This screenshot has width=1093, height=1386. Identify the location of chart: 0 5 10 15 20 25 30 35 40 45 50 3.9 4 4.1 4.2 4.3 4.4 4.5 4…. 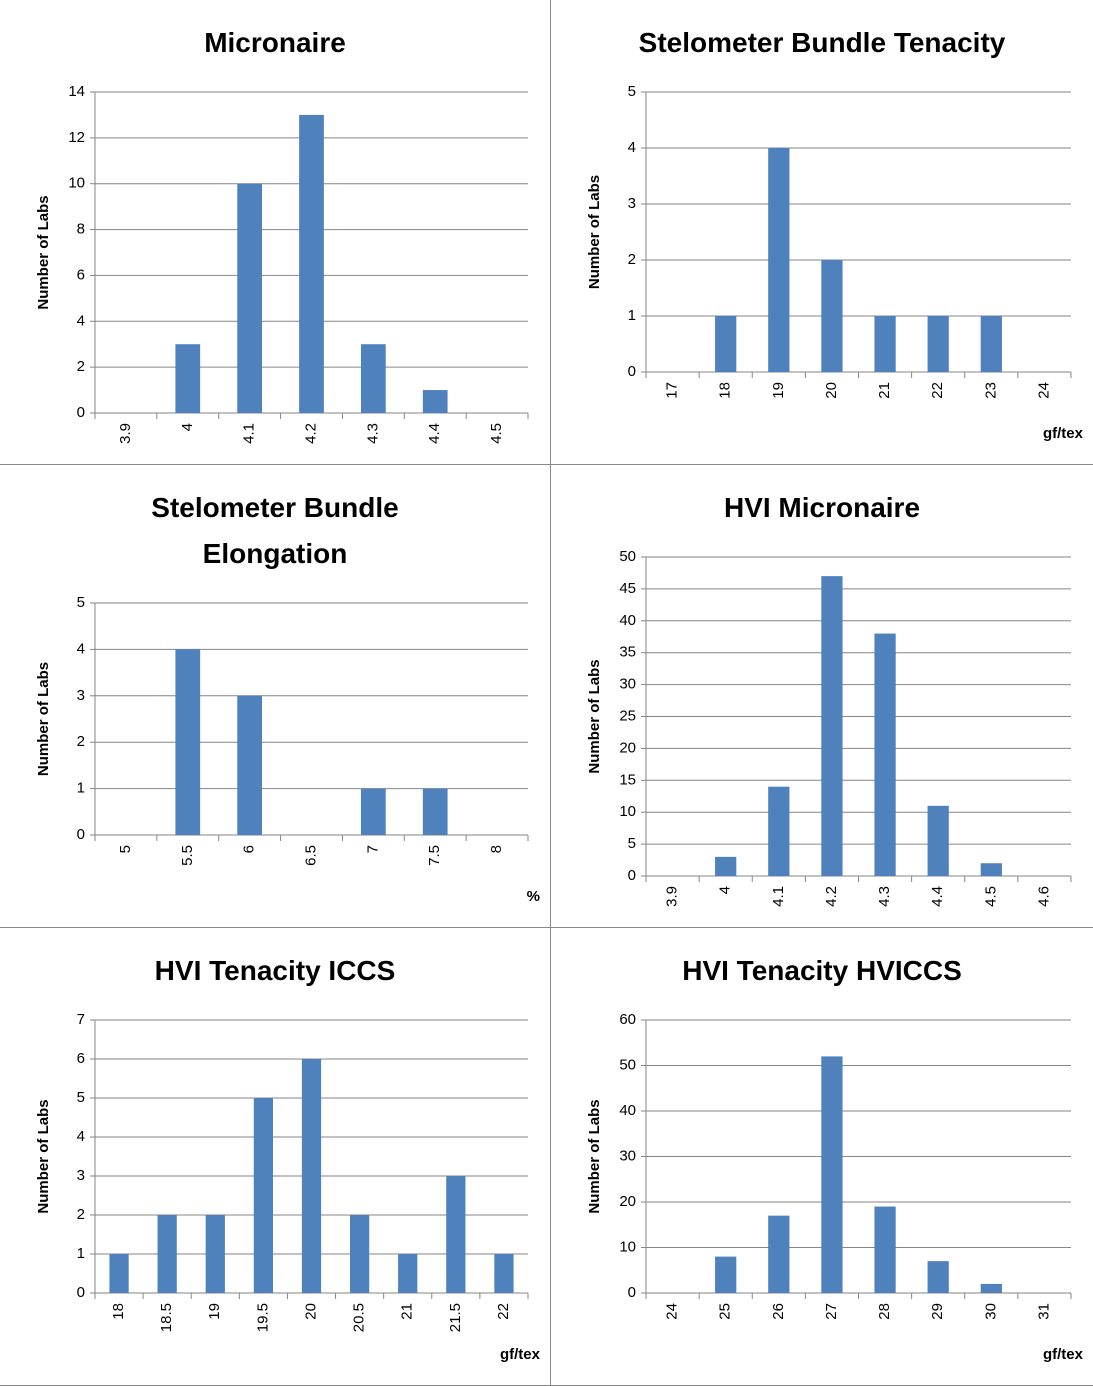
(829, 727).